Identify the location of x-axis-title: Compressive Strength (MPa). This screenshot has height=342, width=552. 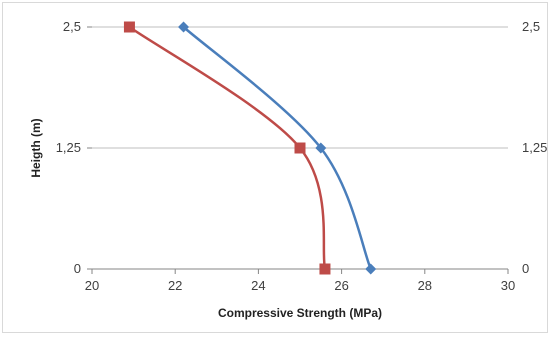
(300, 313).